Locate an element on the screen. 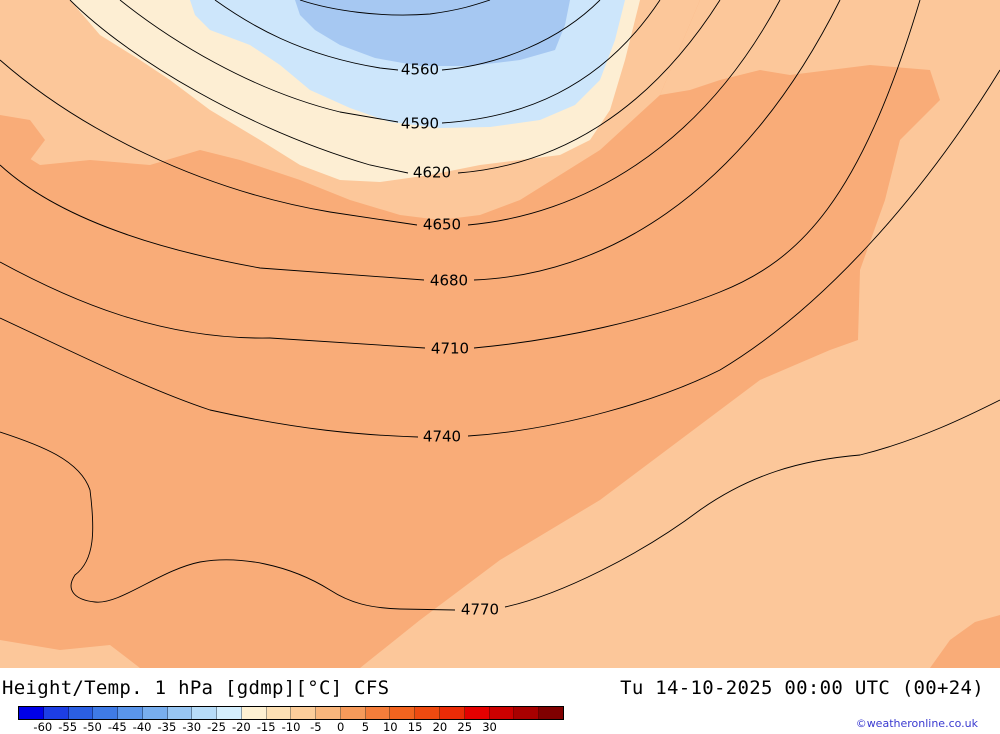 This screenshot has width=1000, height=734. zone-light-orange-southwest is located at coordinates (70, 654).